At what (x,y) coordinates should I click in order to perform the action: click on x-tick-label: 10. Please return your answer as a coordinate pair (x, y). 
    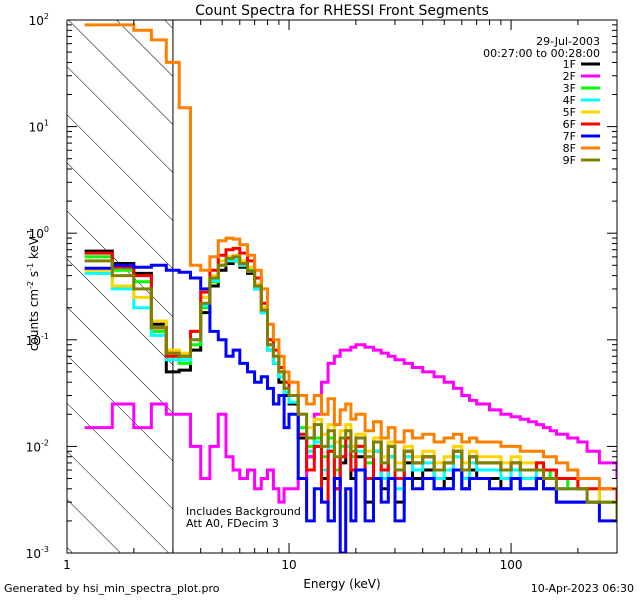
    Looking at the image, I should click on (288, 565).